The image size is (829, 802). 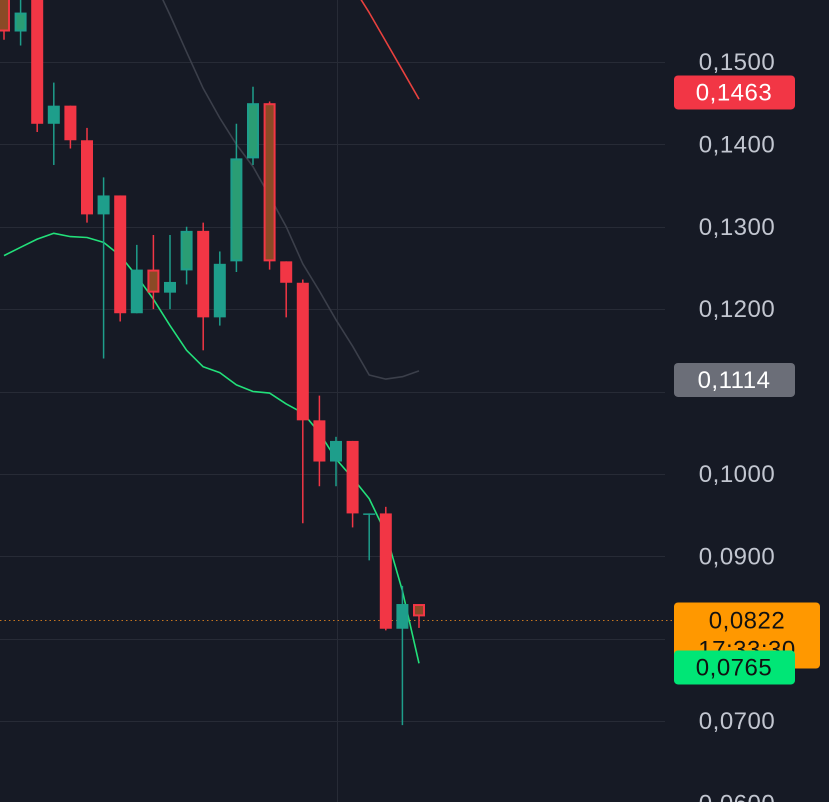 What do you see at coordinates (737, 62) in the screenshot?
I see `y-axis-tick-label: 0,1500` at bounding box center [737, 62].